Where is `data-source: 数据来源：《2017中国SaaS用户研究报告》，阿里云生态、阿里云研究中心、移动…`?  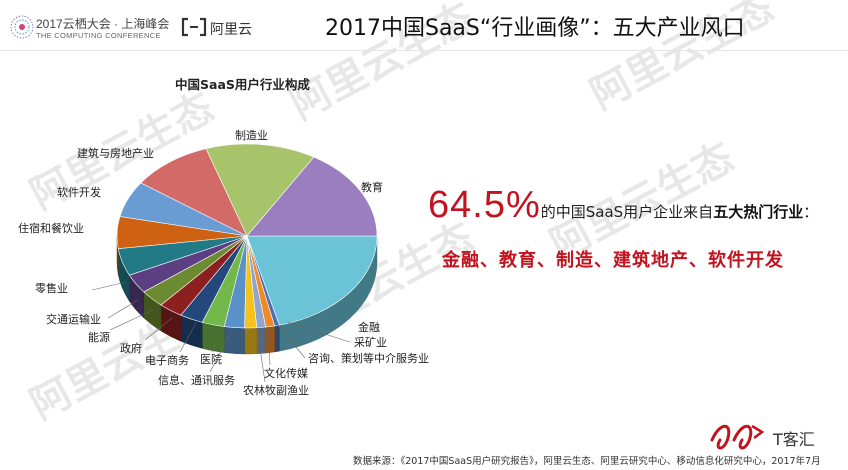
data-source: 数据来源：《2017中国SaaS用户研究报告》，阿里云生态、阿里云研究中心、移动… is located at coordinates (587, 461).